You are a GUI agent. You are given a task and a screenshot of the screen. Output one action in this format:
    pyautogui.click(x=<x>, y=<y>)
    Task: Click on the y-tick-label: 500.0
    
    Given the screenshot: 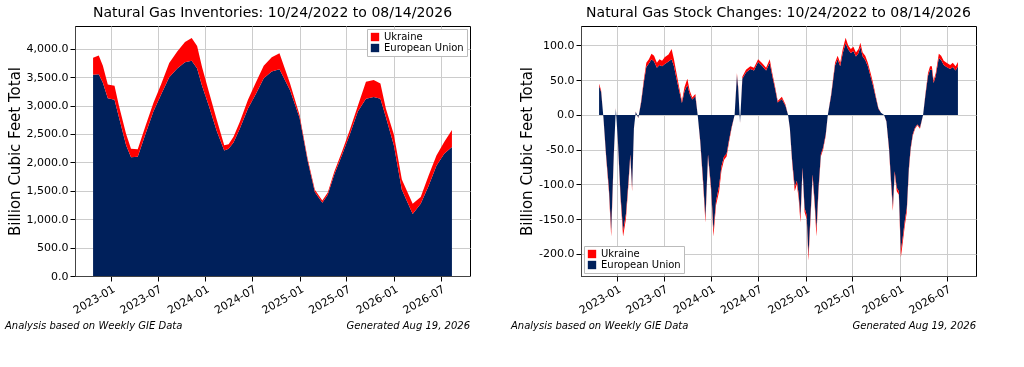 What is the action you would take?
    pyautogui.click(x=53, y=248)
    